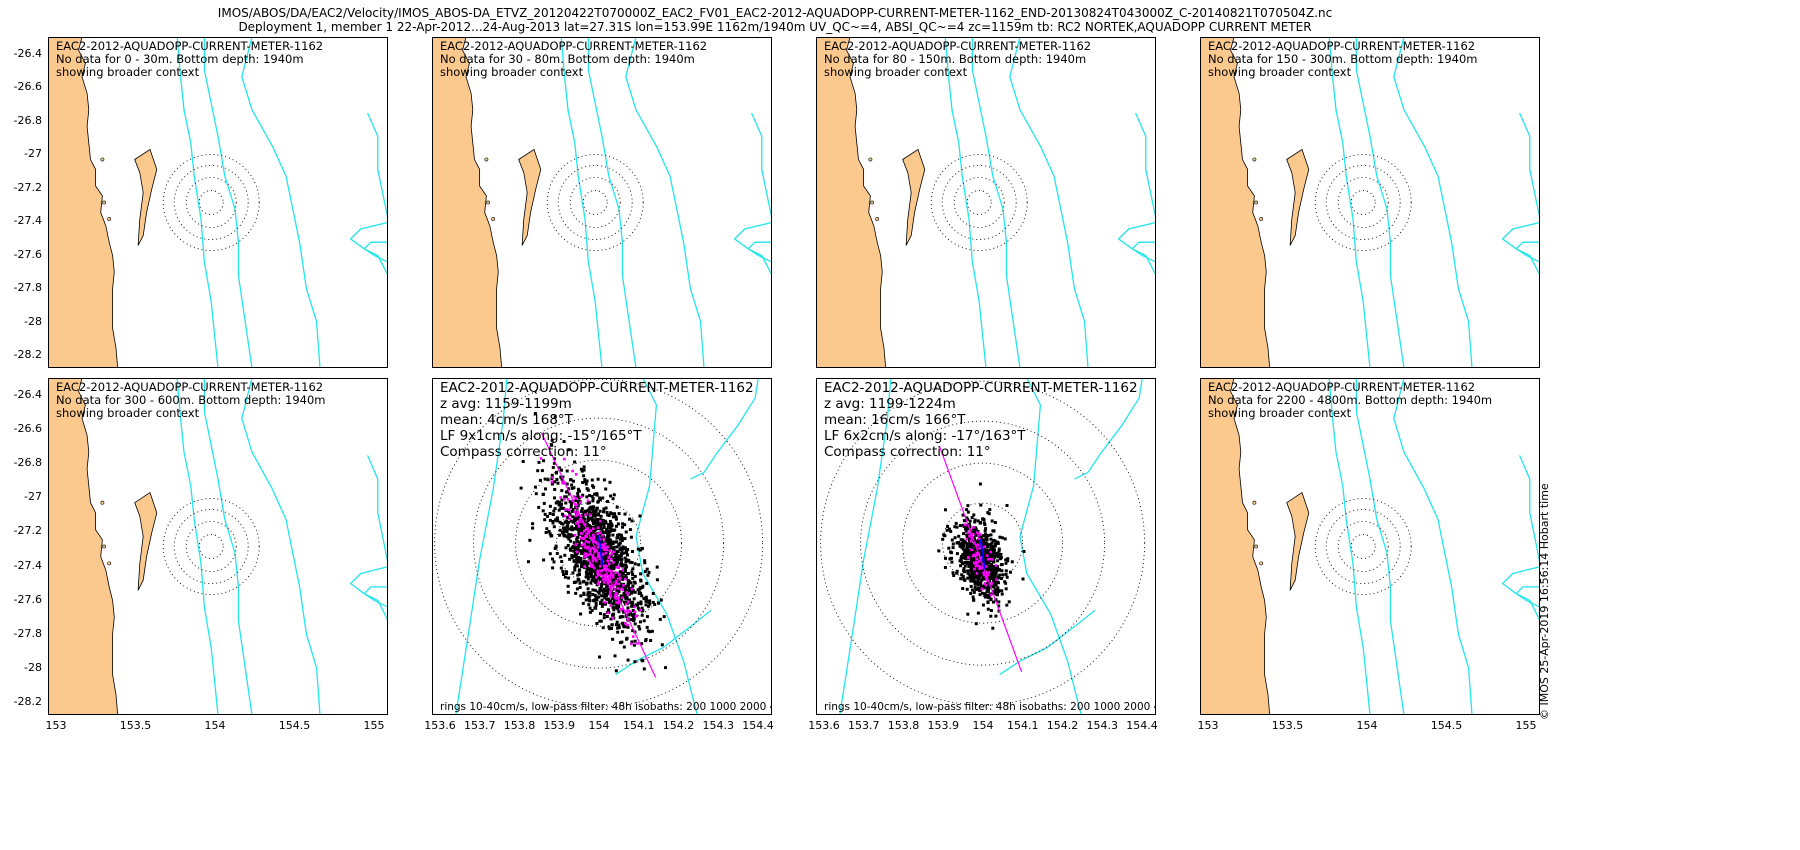  I want to click on y-tick-label: -28, so click(33, 321).